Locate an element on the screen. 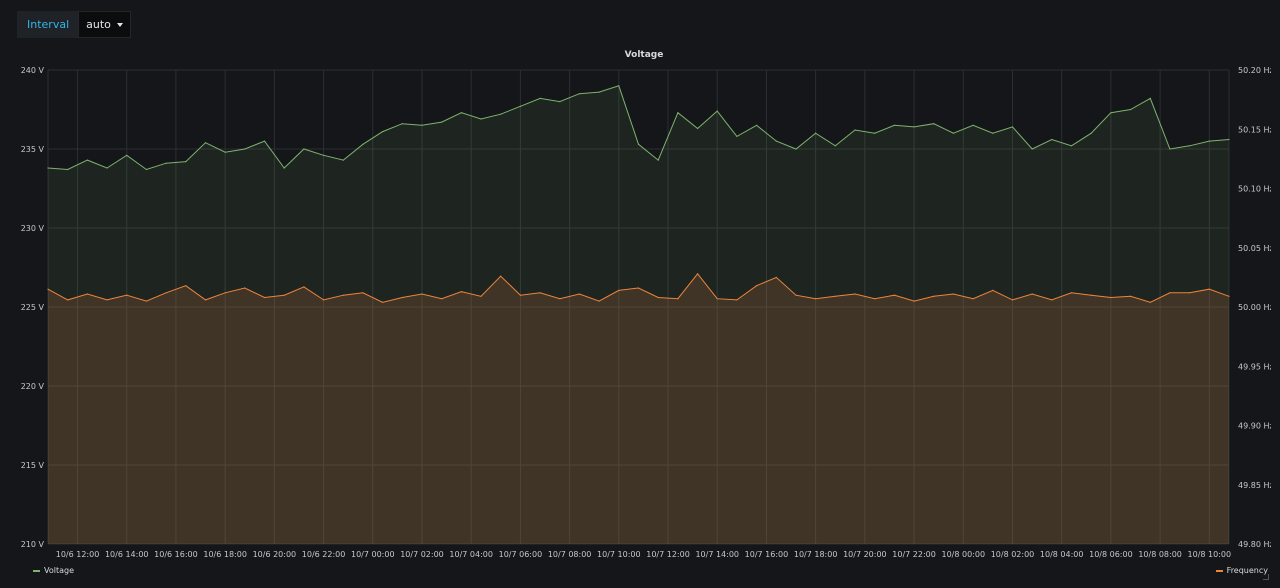 The height and width of the screenshot is (588, 1280). x-tick-label: 10/7 20:00 is located at coordinates (865, 554).